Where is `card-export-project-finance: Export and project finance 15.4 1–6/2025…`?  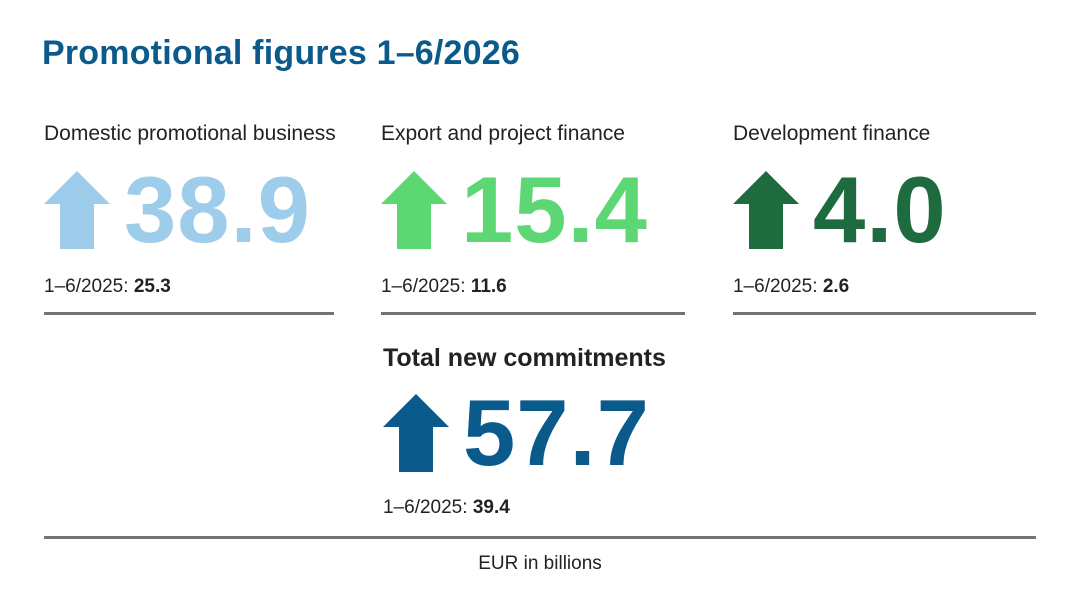
card-export-project-finance: Export and project finance 15.4 1–6/2025… is located at coordinates (514, 210).